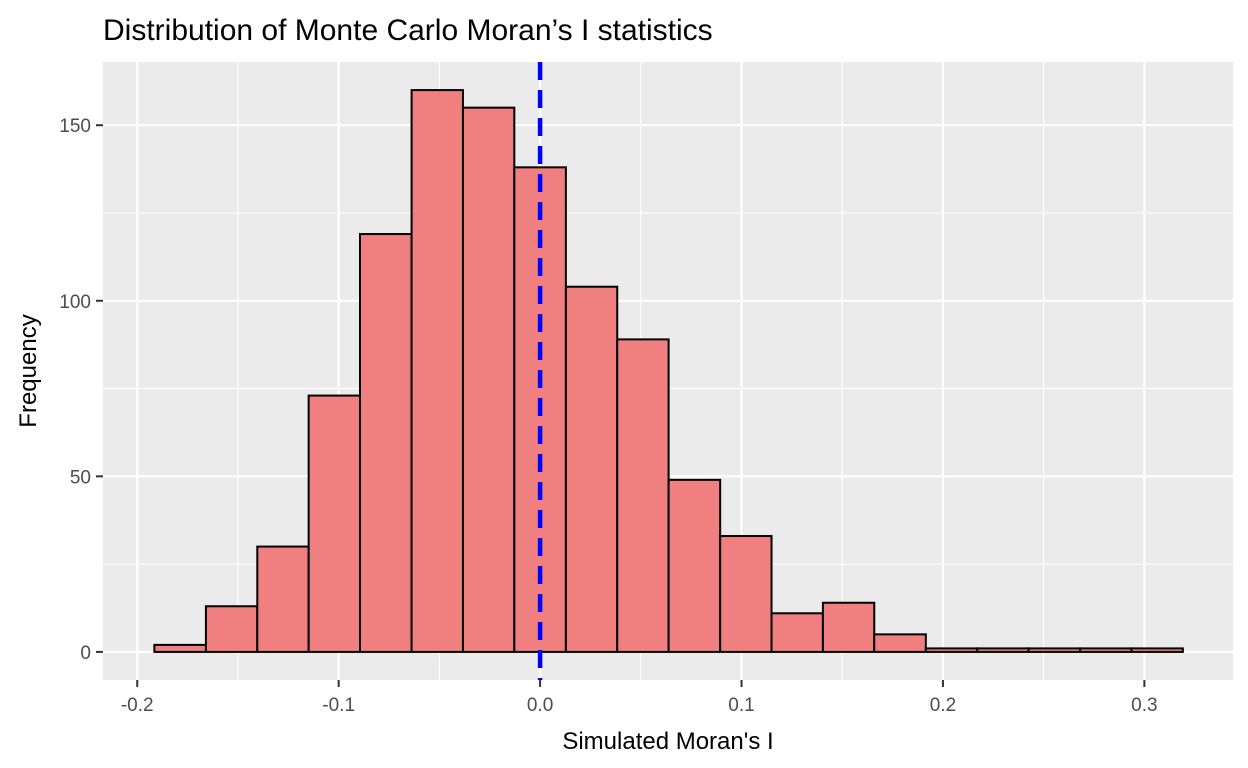 Image resolution: width=1248 pixels, height=768 pixels. Describe the element at coordinates (75, 126) in the screenshot. I see `y-tick-label: 150` at that location.